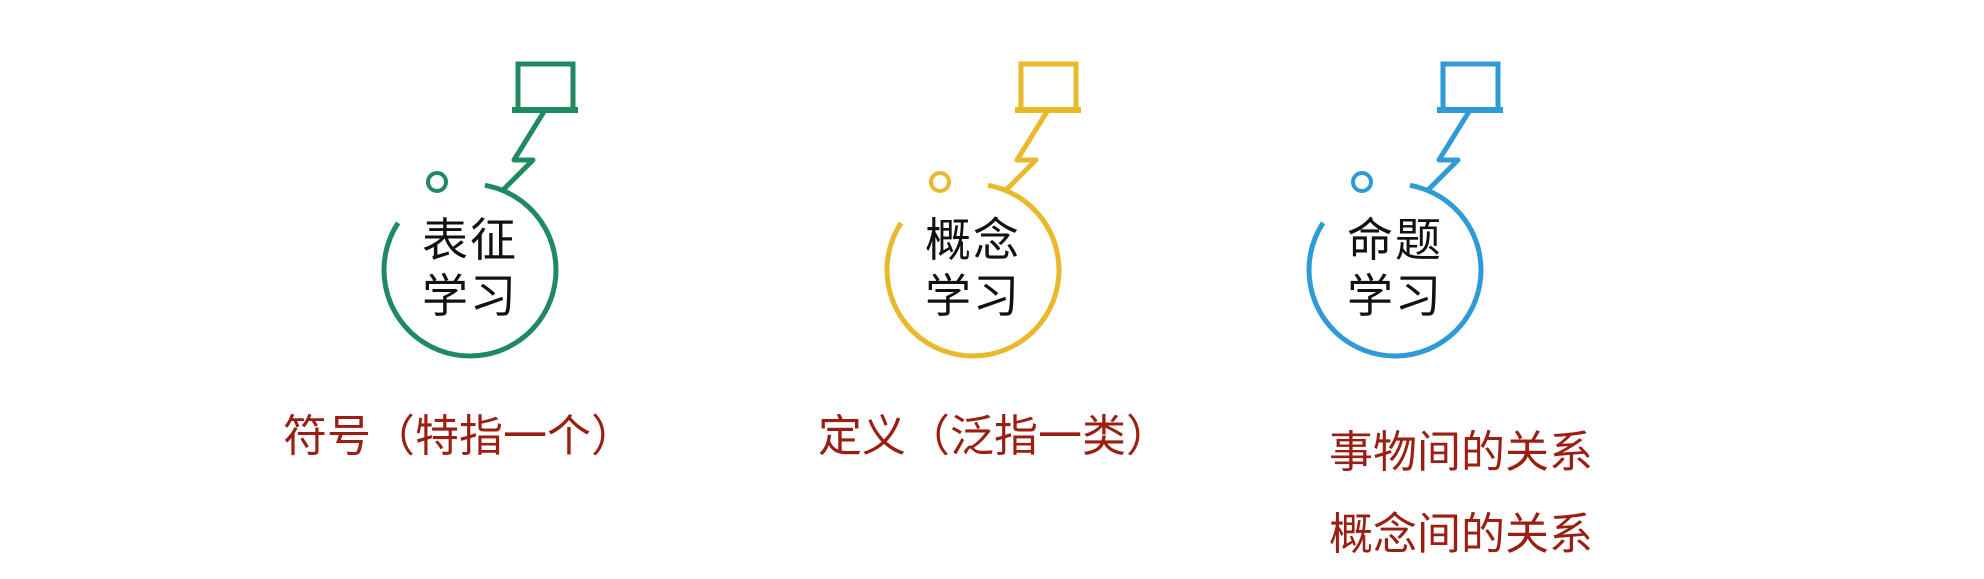  I want to click on flask-icon-blue, so click(1404, 210).